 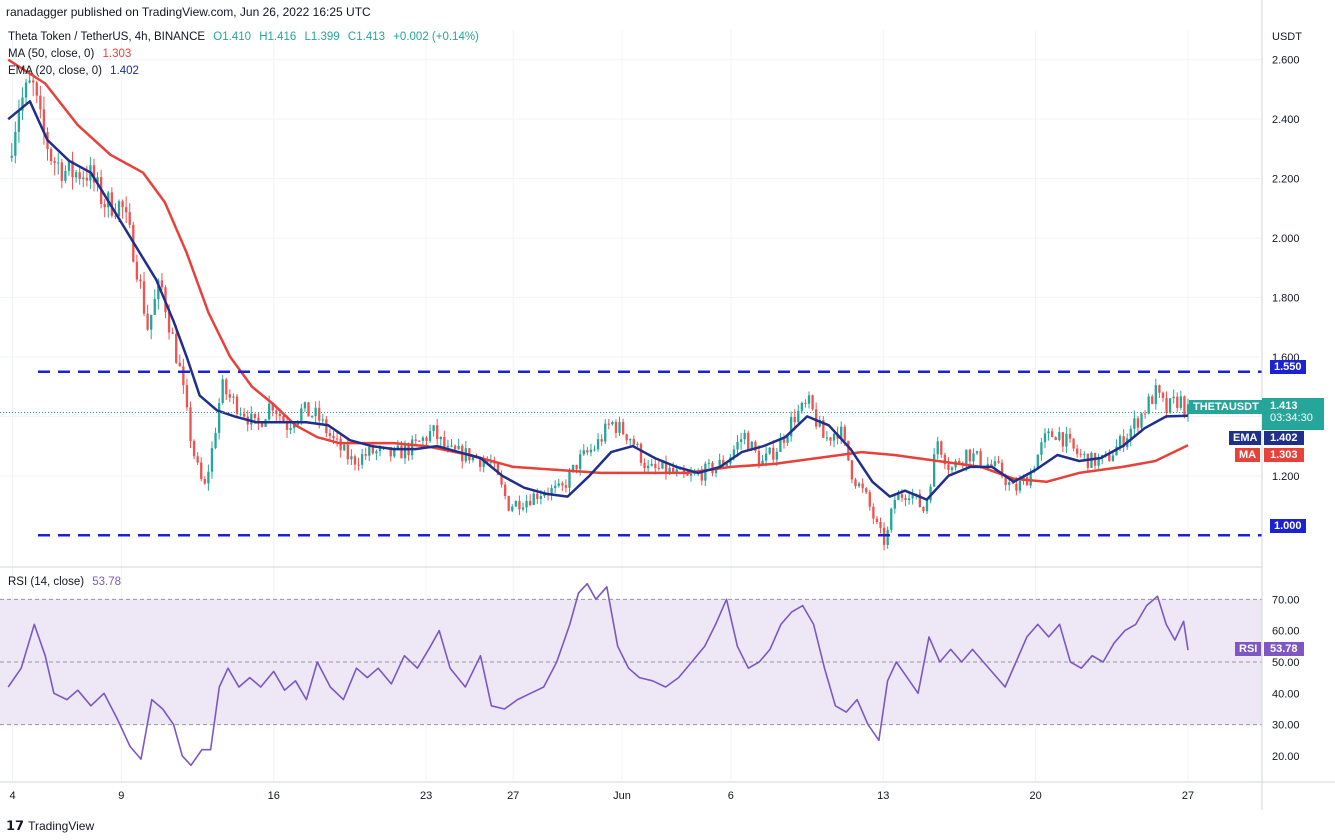 What do you see at coordinates (1287, 37) in the screenshot?
I see `price-unit-label: USDT` at bounding box center [1287, 37].